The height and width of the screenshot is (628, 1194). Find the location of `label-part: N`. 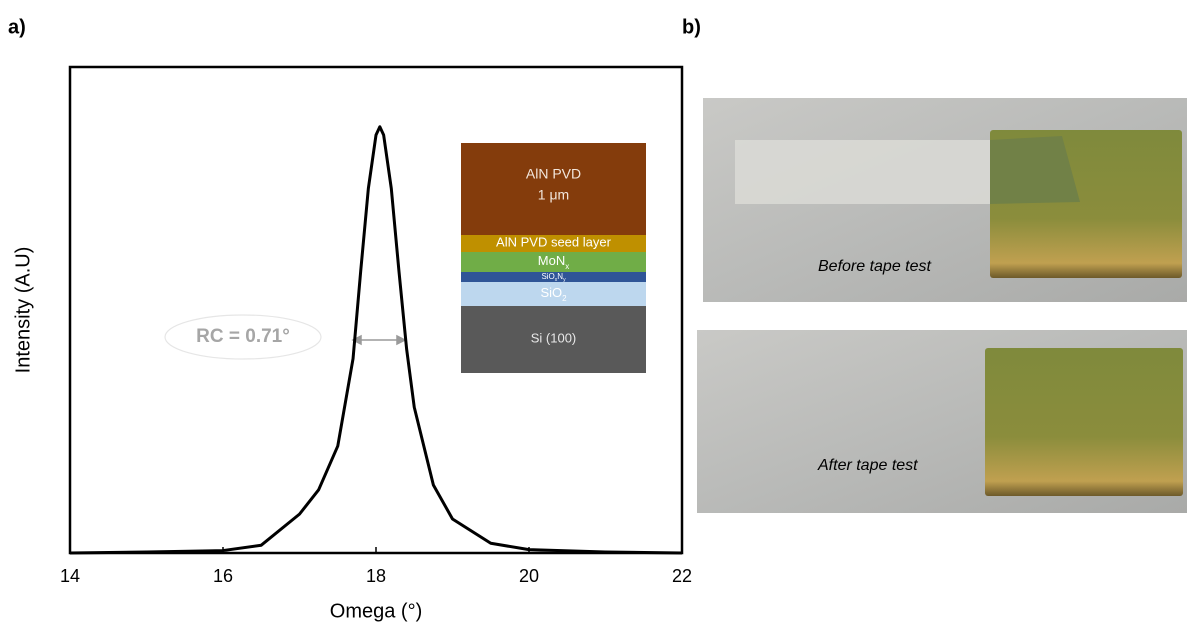

label-part: N is located at coordinates (560, 276).